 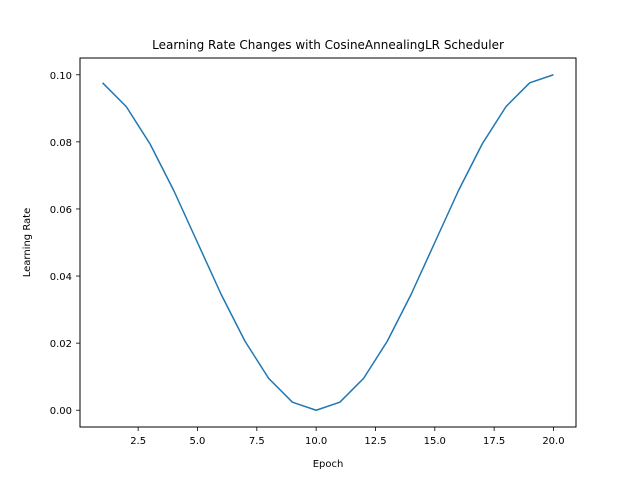 What do you see at coordinates (138, 441) in the screenshot?
I see `x-tick-label: 2.5` at bounding box center [138, 441].